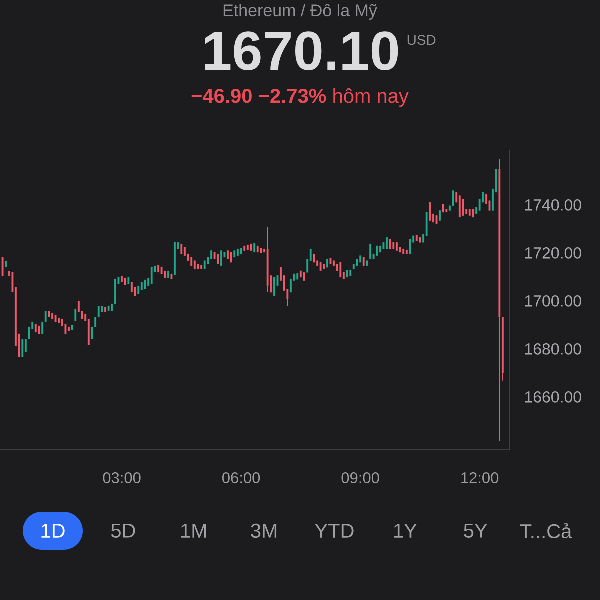 The width and height of the screenshot is (600, 600). What do you see at coordinates (553, 301) in the screenshot?
I see `y-tick-label: 1700.00` at bounding box center [553, 301].